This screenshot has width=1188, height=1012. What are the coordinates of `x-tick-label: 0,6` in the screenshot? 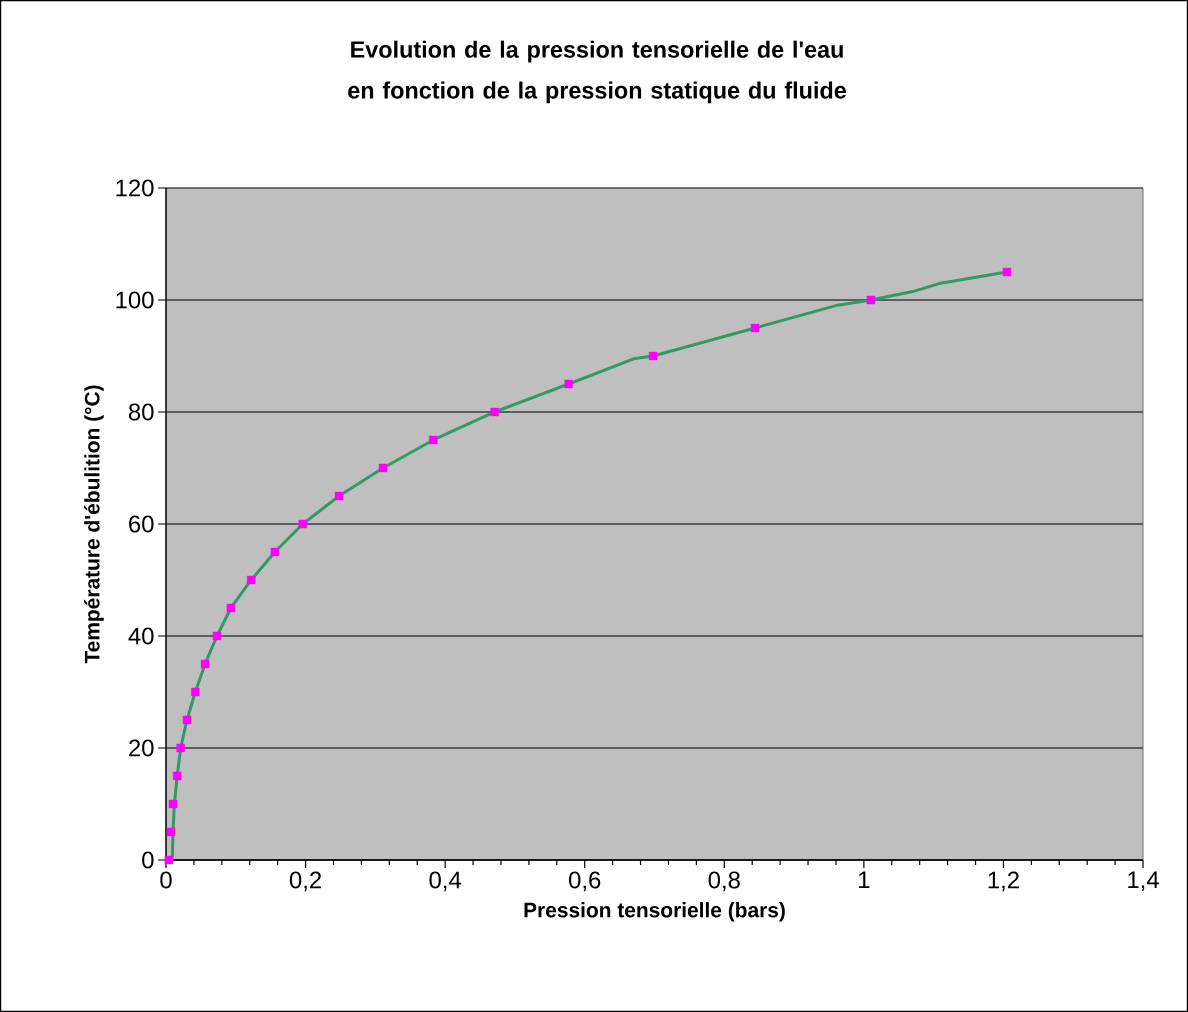 It's located at (585, 881).